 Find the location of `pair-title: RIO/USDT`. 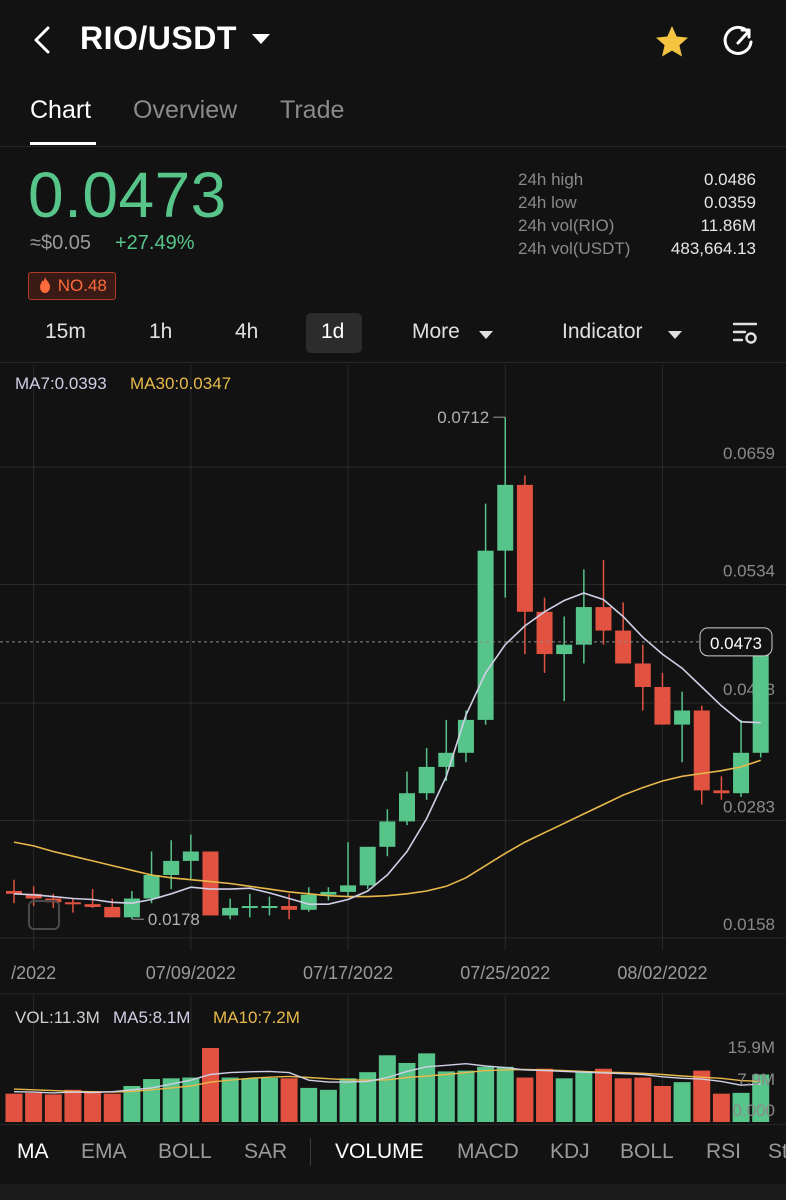

pair-title: RIO/USDT is located at coordinates (158, 38).